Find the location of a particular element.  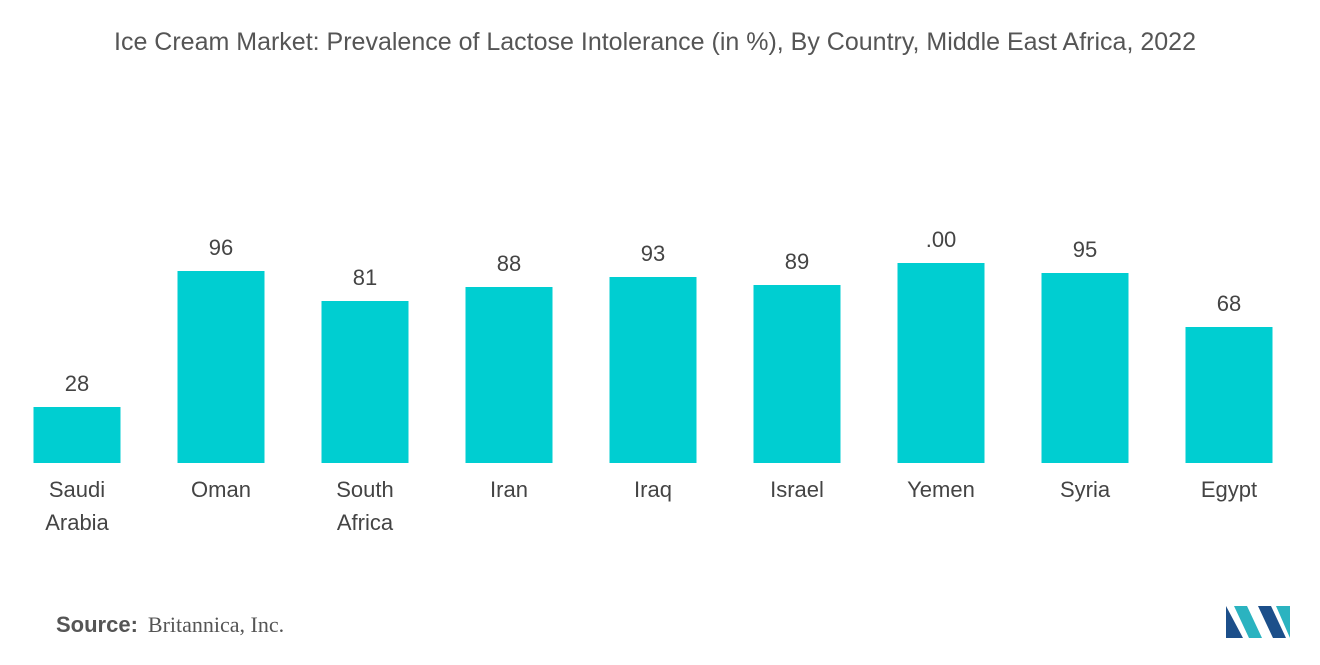

x-tick-label: Egypt is located at coordinates (1229, 489).